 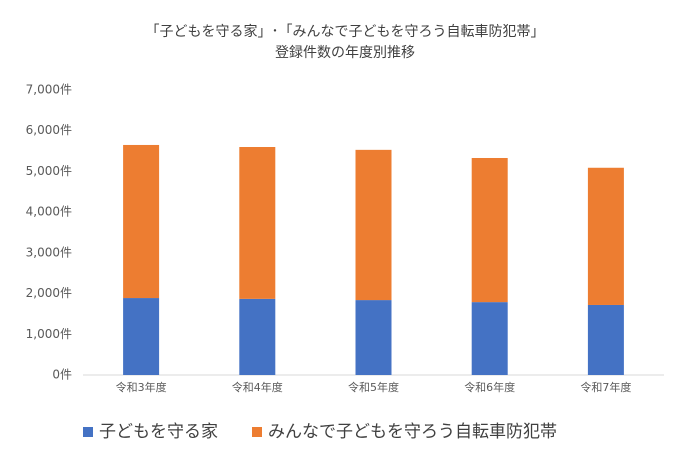 What do you see at coordinates (49, 90) in the screenshot?
I see `y-tick-label: 7,000件` at bounding box center [49, 90].